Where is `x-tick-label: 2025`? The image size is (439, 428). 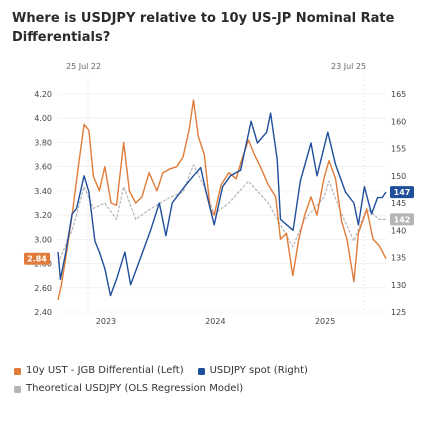
x-tick-label: 2025 is located at coordinates (325, 321).